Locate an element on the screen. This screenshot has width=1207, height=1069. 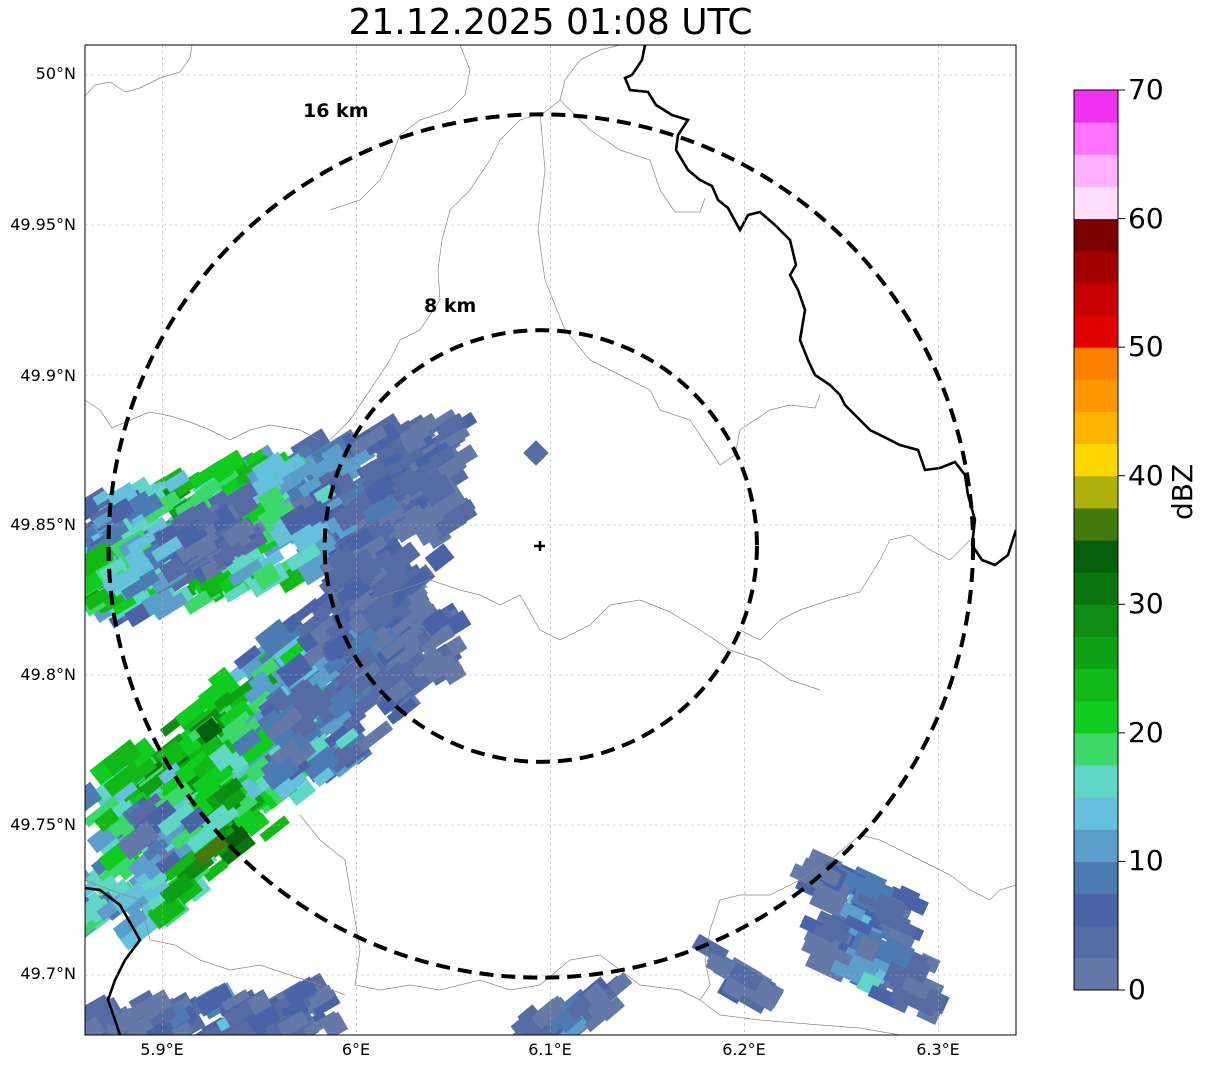
lon-label-6-2: 6.2°E is located at coordinates (744, 1049).